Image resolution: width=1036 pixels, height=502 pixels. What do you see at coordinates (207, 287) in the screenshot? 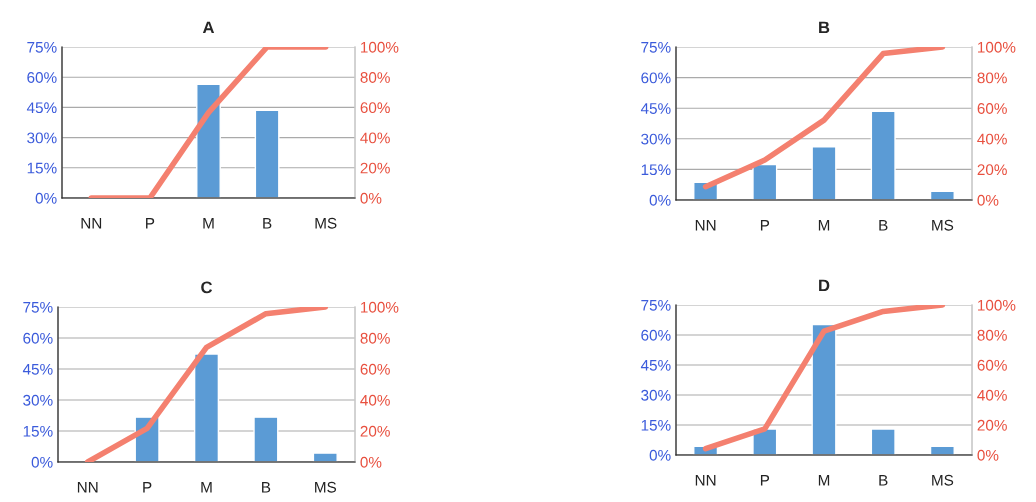
I see `chart-title: C` at bounding box center [207, 287].